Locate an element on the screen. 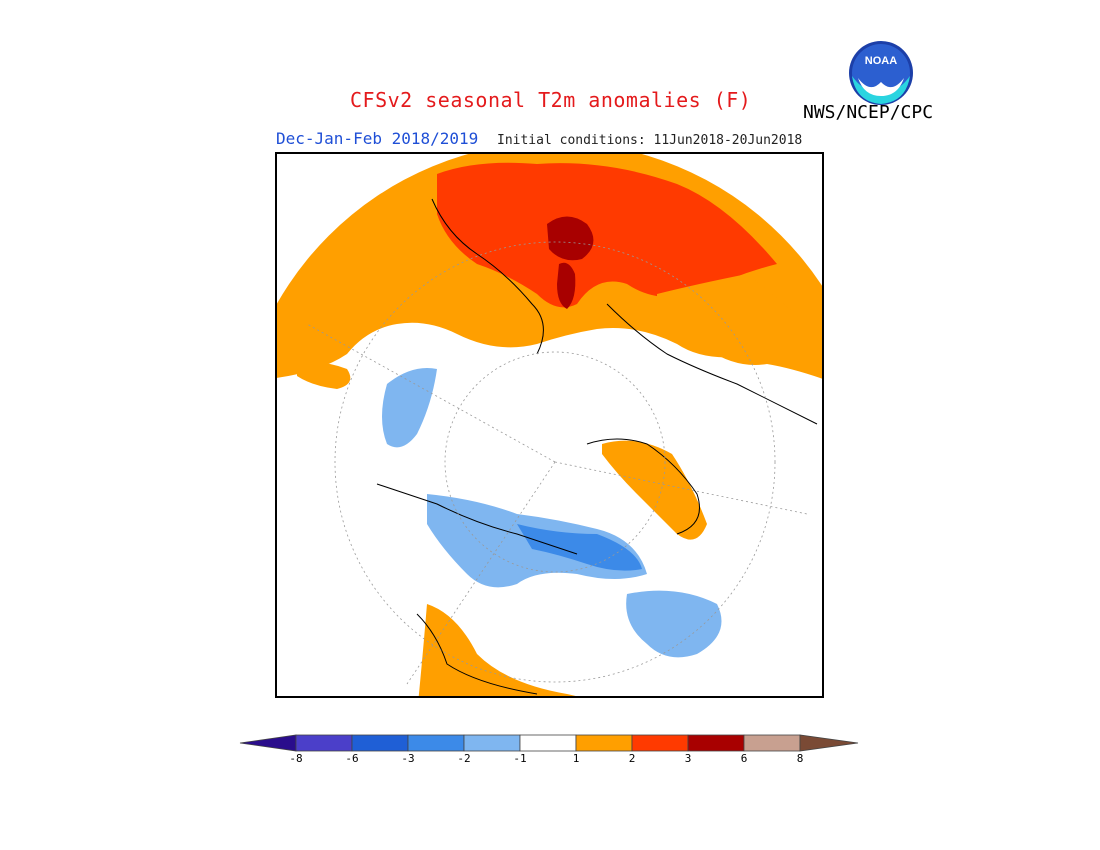 This screenshot has height=850, width=1100. colorbar-tick-label: -8 is located at coordinates (296, 758).